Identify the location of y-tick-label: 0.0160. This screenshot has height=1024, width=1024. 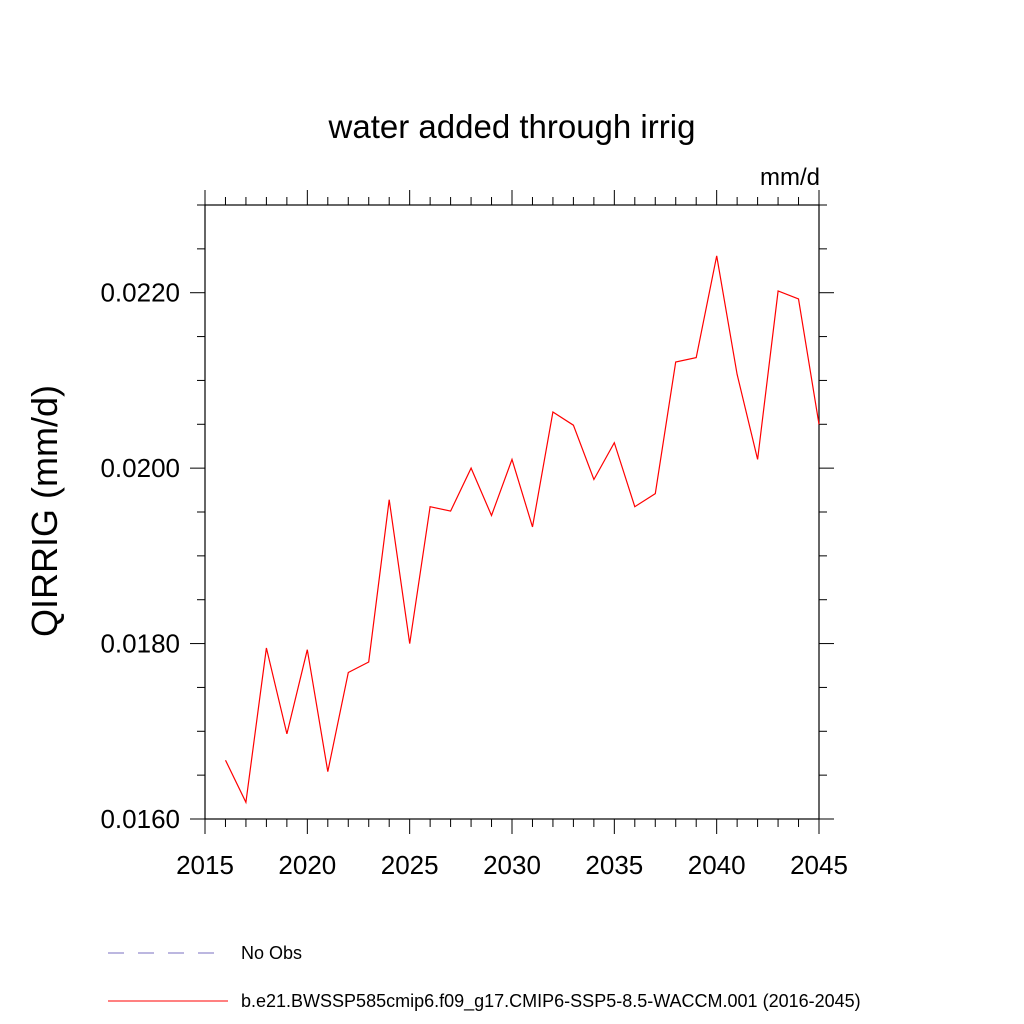
(140, 819).